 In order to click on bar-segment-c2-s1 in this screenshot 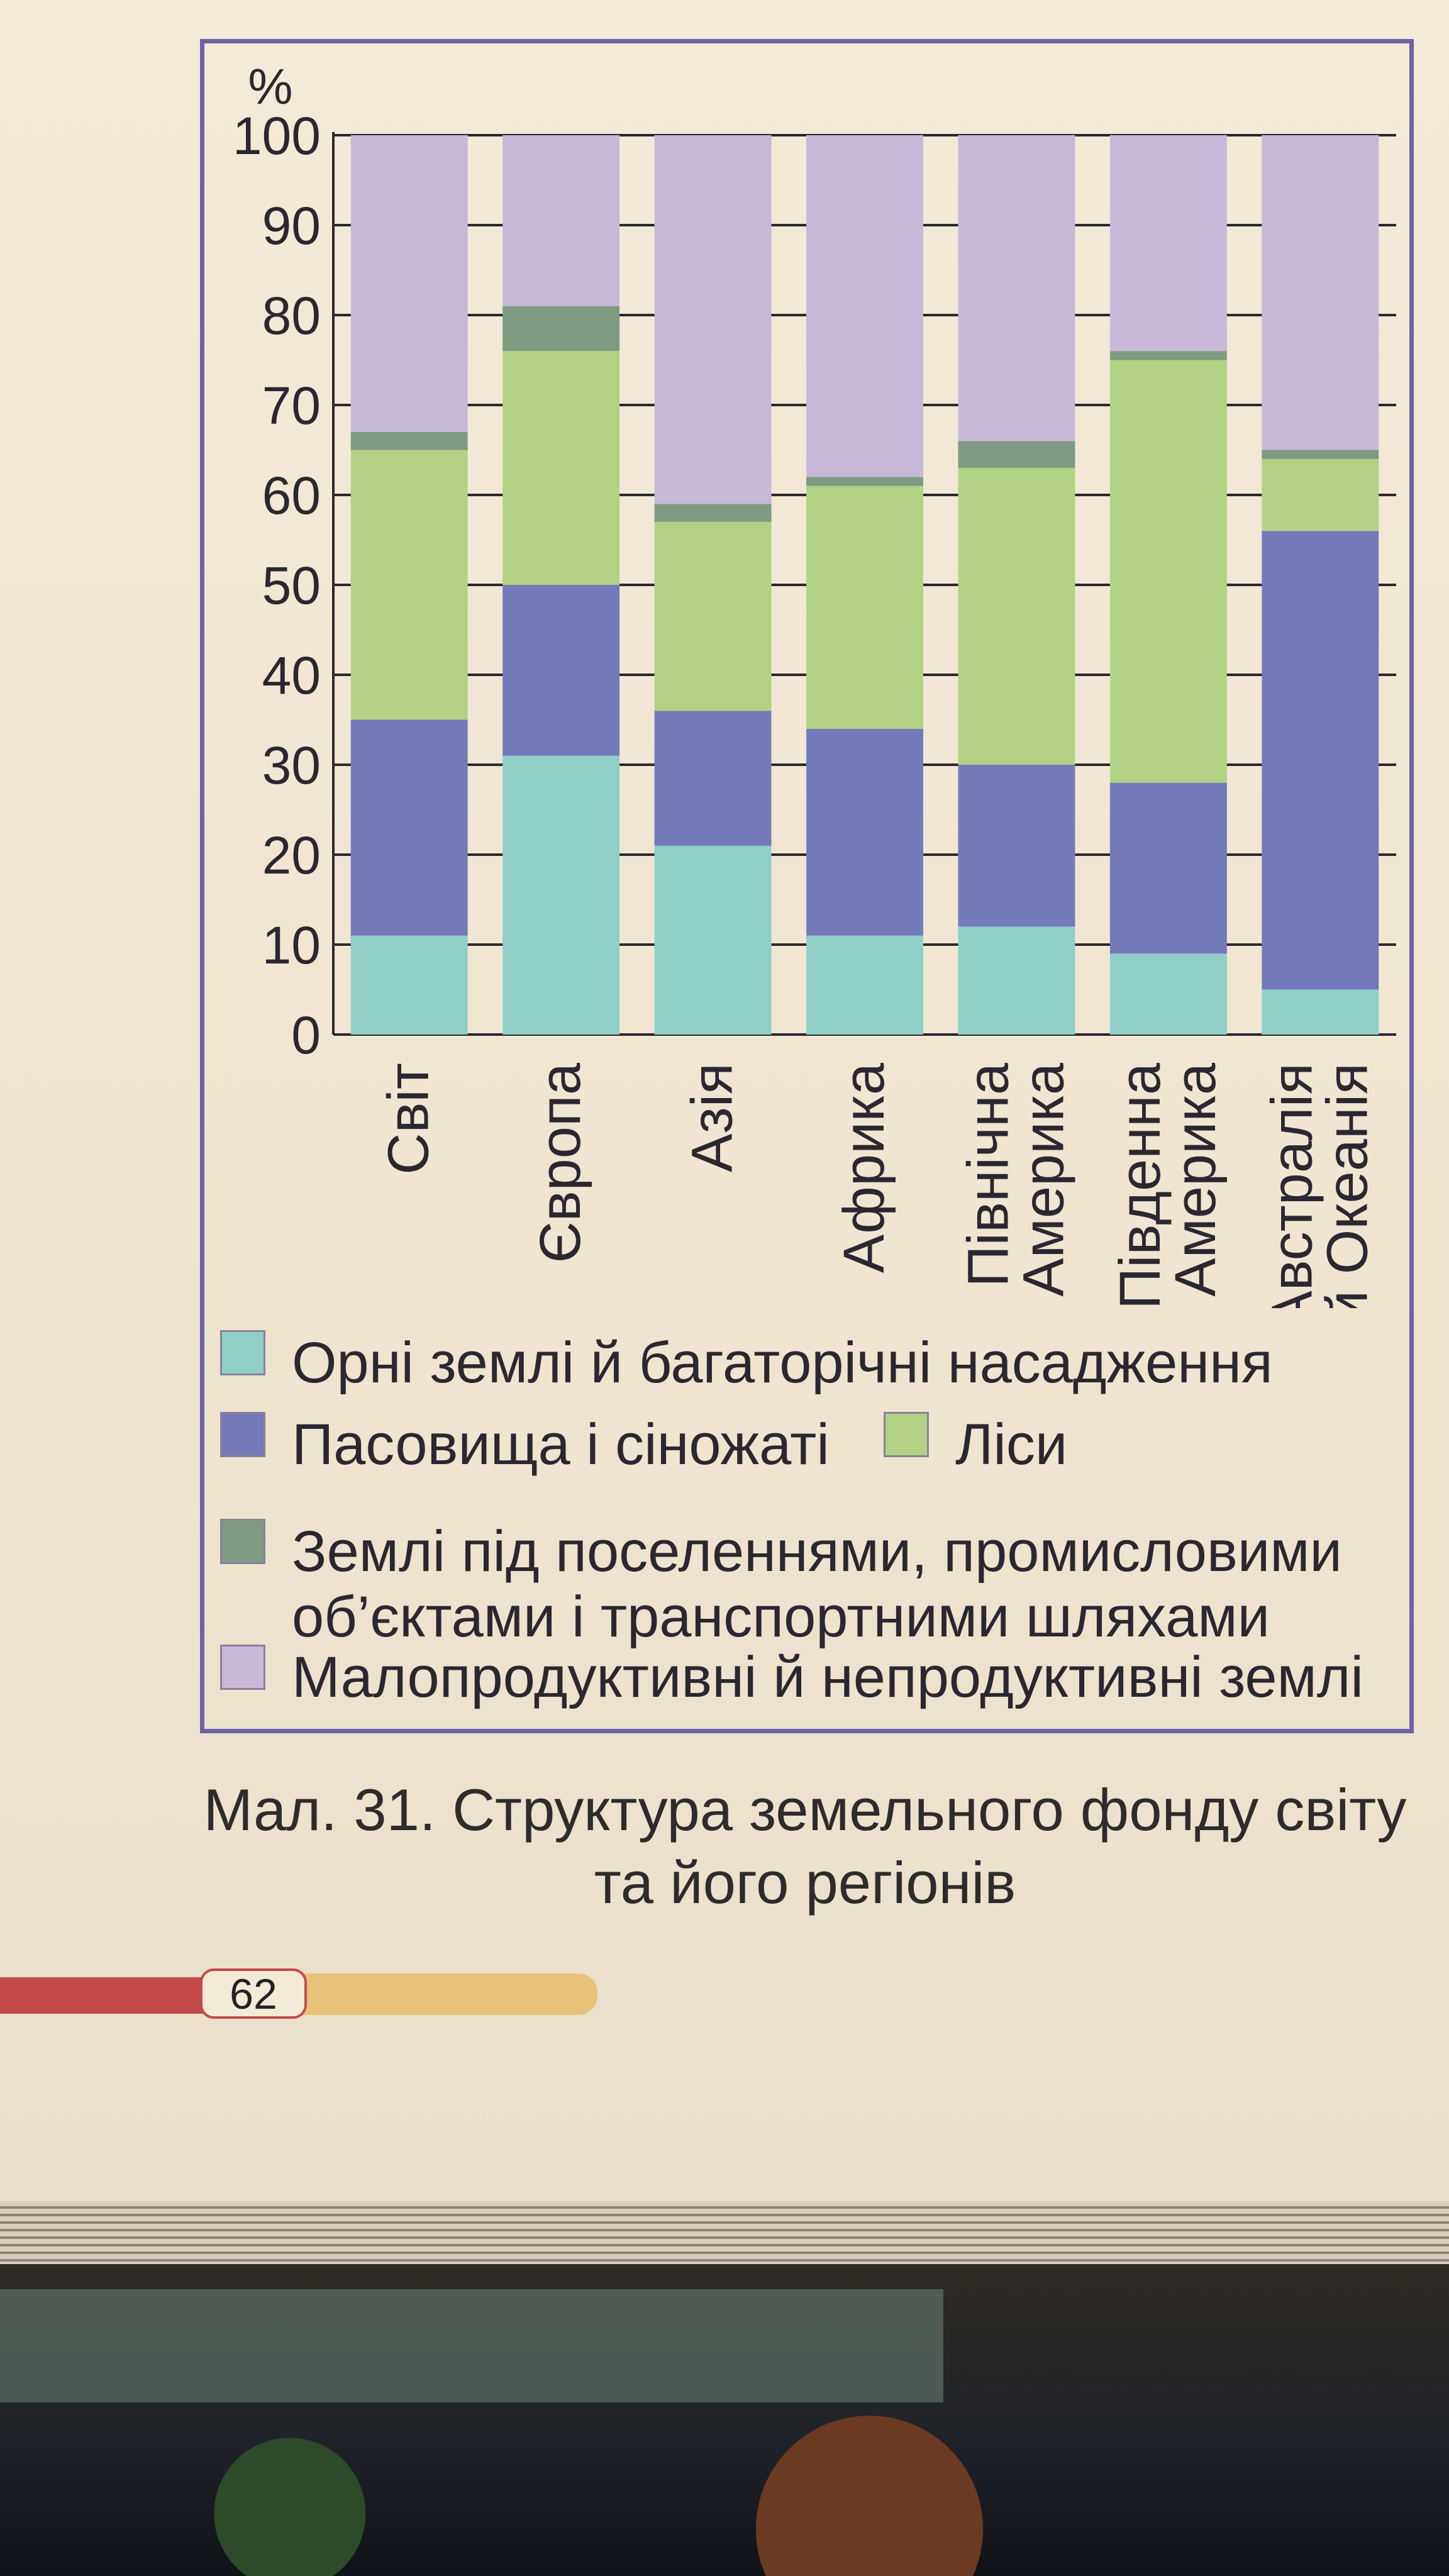, I will do `click(713, 778)`.